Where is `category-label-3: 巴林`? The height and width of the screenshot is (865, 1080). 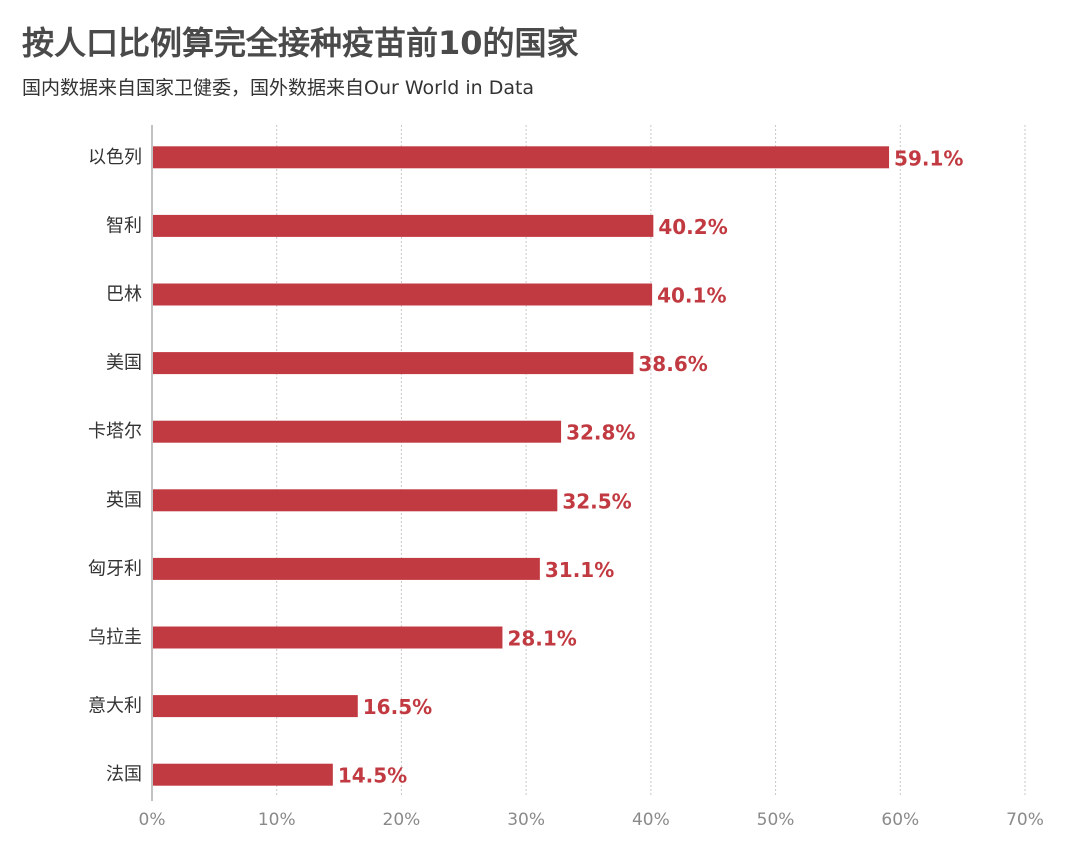
category-label-3: 巴林 is located at coordinates (124, 294).